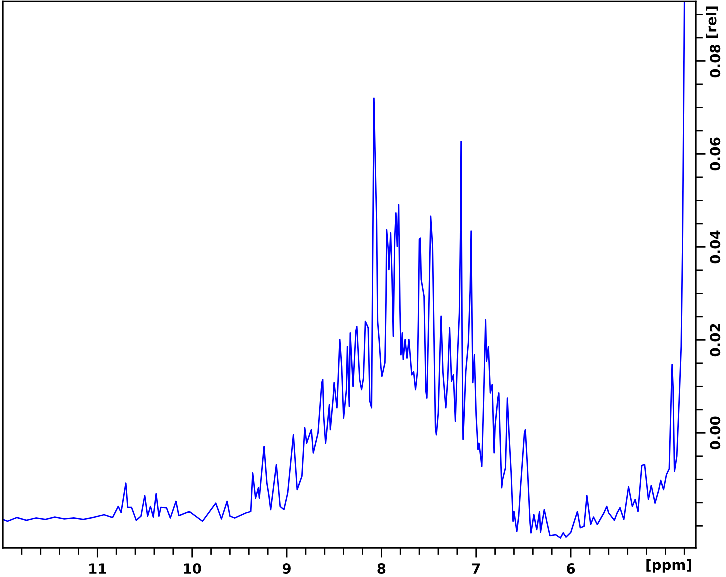  What do you see at coordinates (715, 61) in the screenshot?
I see `y-tick-label: 0.08` at bounding box center [715, 61].